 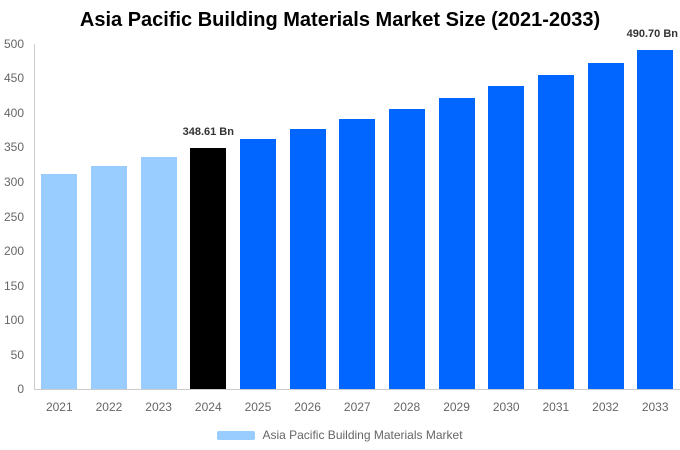 I want to click on legend-label: Asia Pacific Building Materials Market, so click(x=362, y=435).